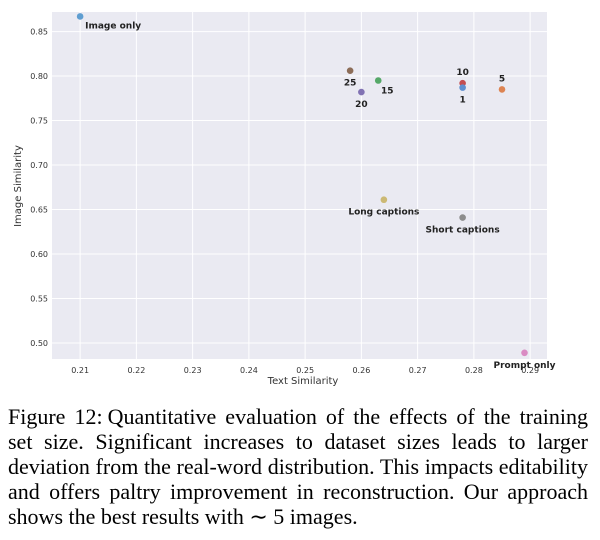 The image size is (600, 540). What do you see at coordinates (39, 188) in the screenshot?
I see `y-tick-labels: 0.50 0.55 0.60 0.65 0.70 0.75 0.80 0.85` at bounding box center [39, 188].